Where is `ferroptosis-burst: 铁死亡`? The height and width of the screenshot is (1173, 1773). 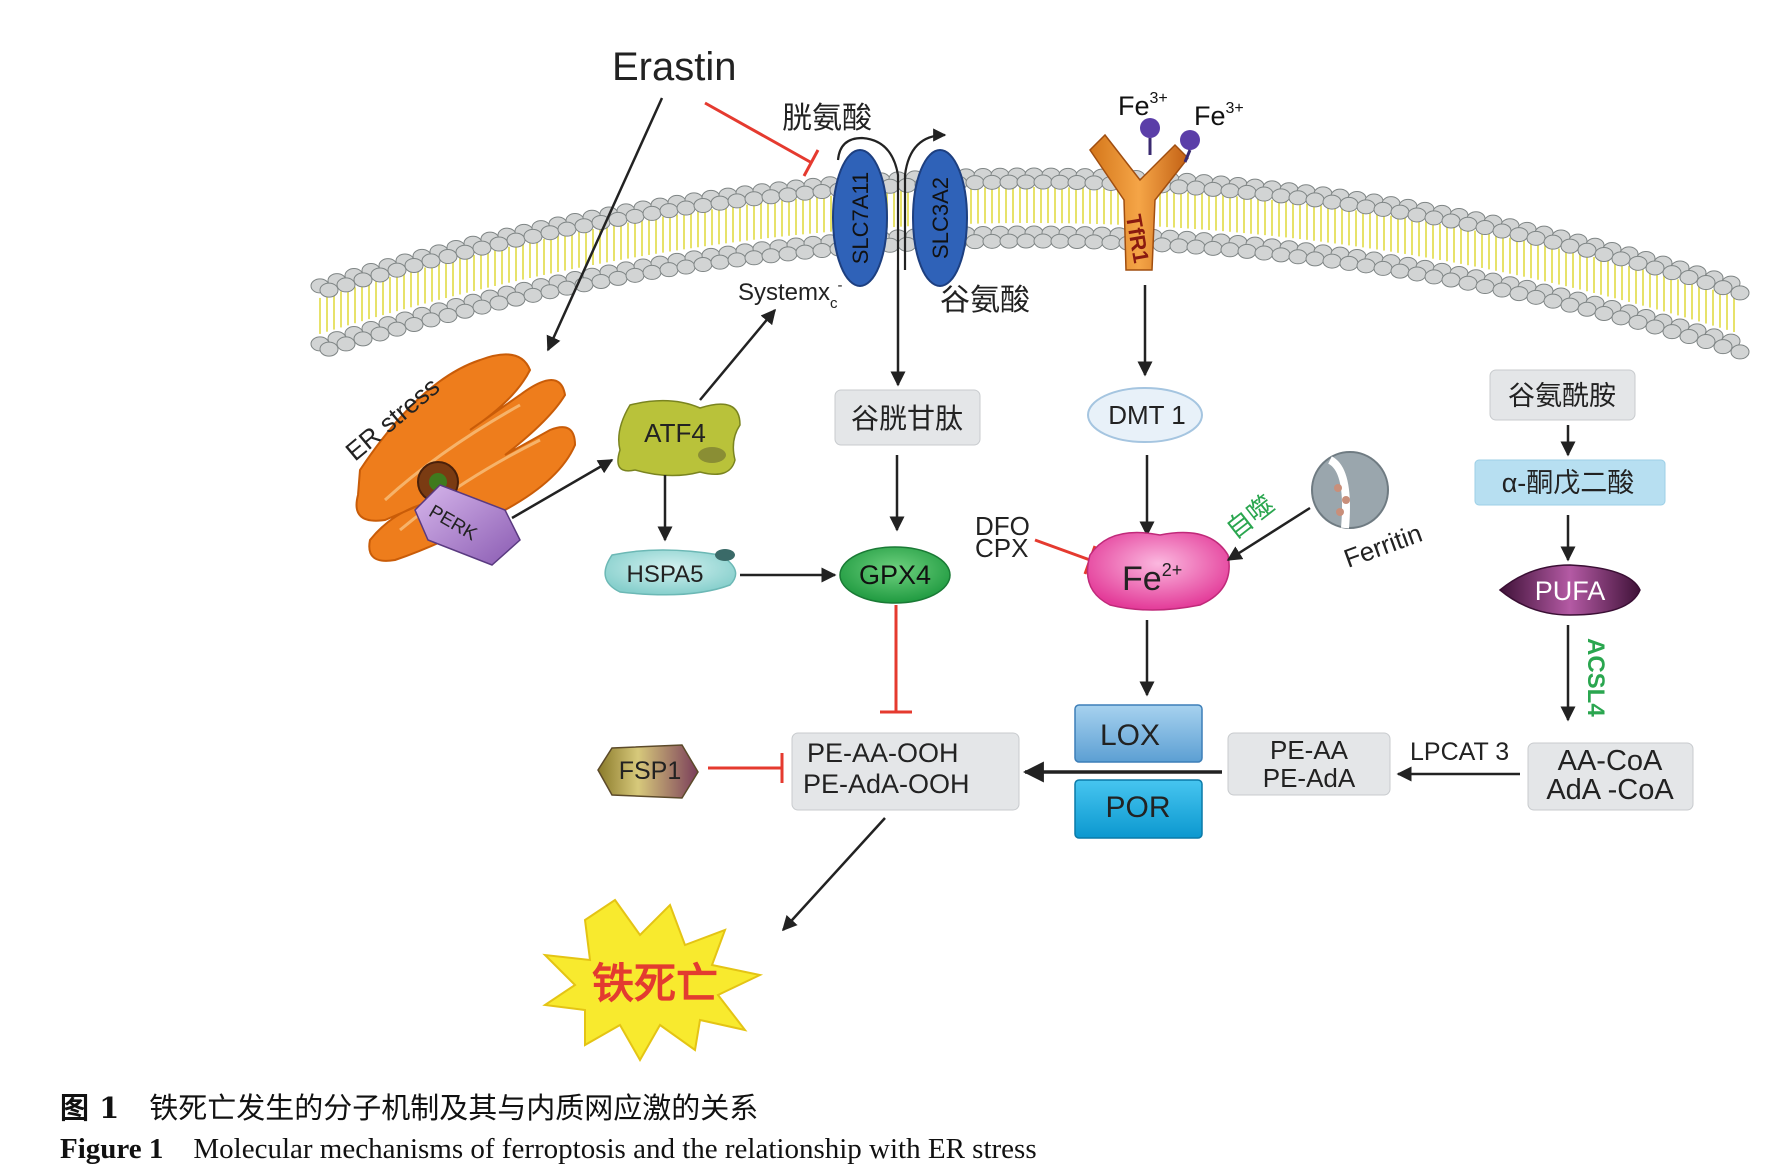 ferroptosis-burst: 铁死亡 is located at coordinates (653, 980).